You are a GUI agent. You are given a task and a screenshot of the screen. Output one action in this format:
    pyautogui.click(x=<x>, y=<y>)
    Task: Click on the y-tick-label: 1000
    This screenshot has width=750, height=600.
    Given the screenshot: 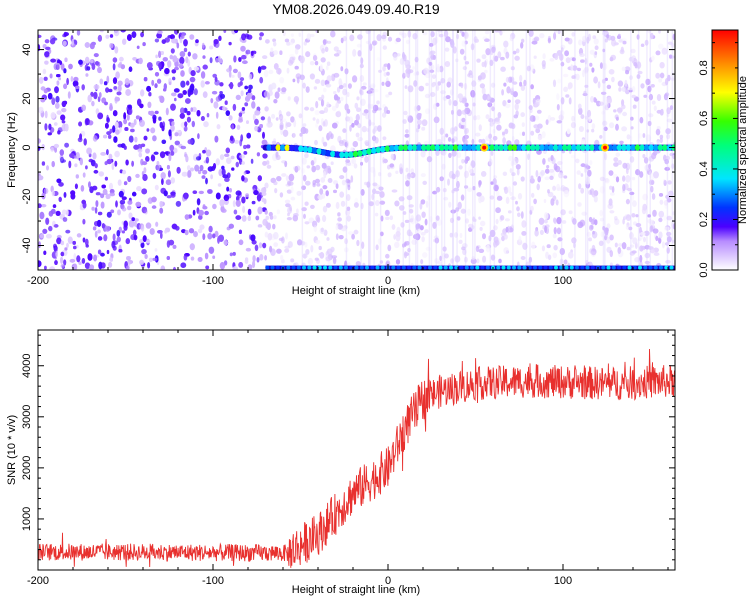 What is the action you would take?
    pyautogui.click(x=27, y=519)
    